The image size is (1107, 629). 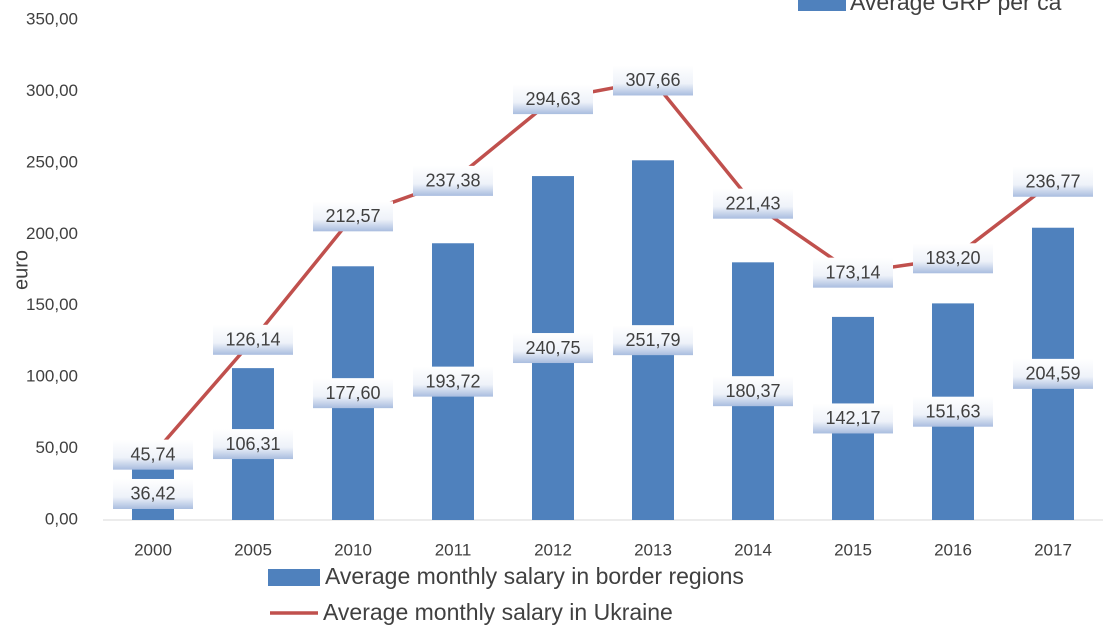 I want to click on x-tick-label: 2014, so click(x=753, y=549).